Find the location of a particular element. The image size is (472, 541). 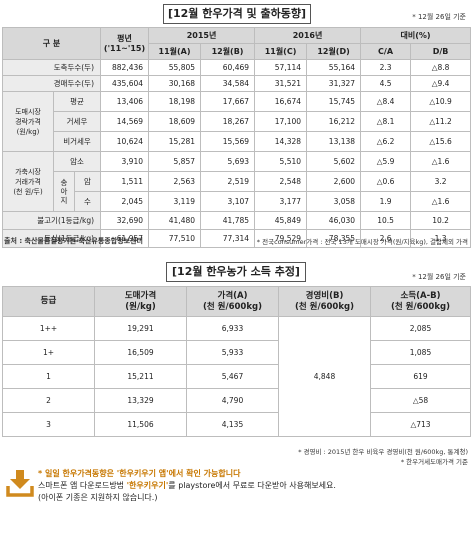

wholesale-group-label: 도매시장 경락가격 (원/kg) is located at coordinates (28, 121).